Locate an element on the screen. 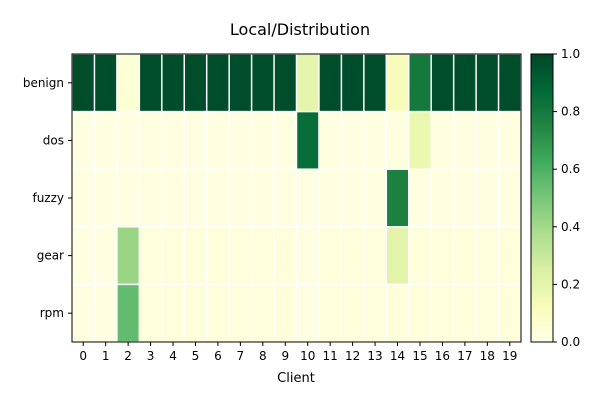  x-tick-label: 3 is located at coordinates (151, 356).